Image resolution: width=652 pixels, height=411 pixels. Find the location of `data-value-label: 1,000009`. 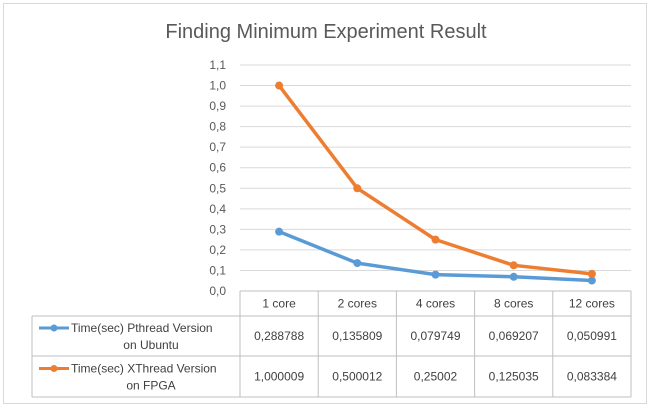

data-value-label: 1,000009 is located at coordinates (279, 377).